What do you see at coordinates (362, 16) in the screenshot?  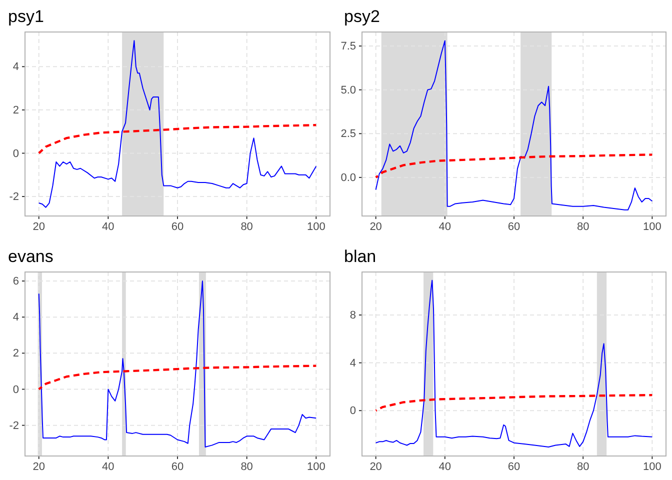 I see `chart-title: psy2` at bounding box center [362, 16].